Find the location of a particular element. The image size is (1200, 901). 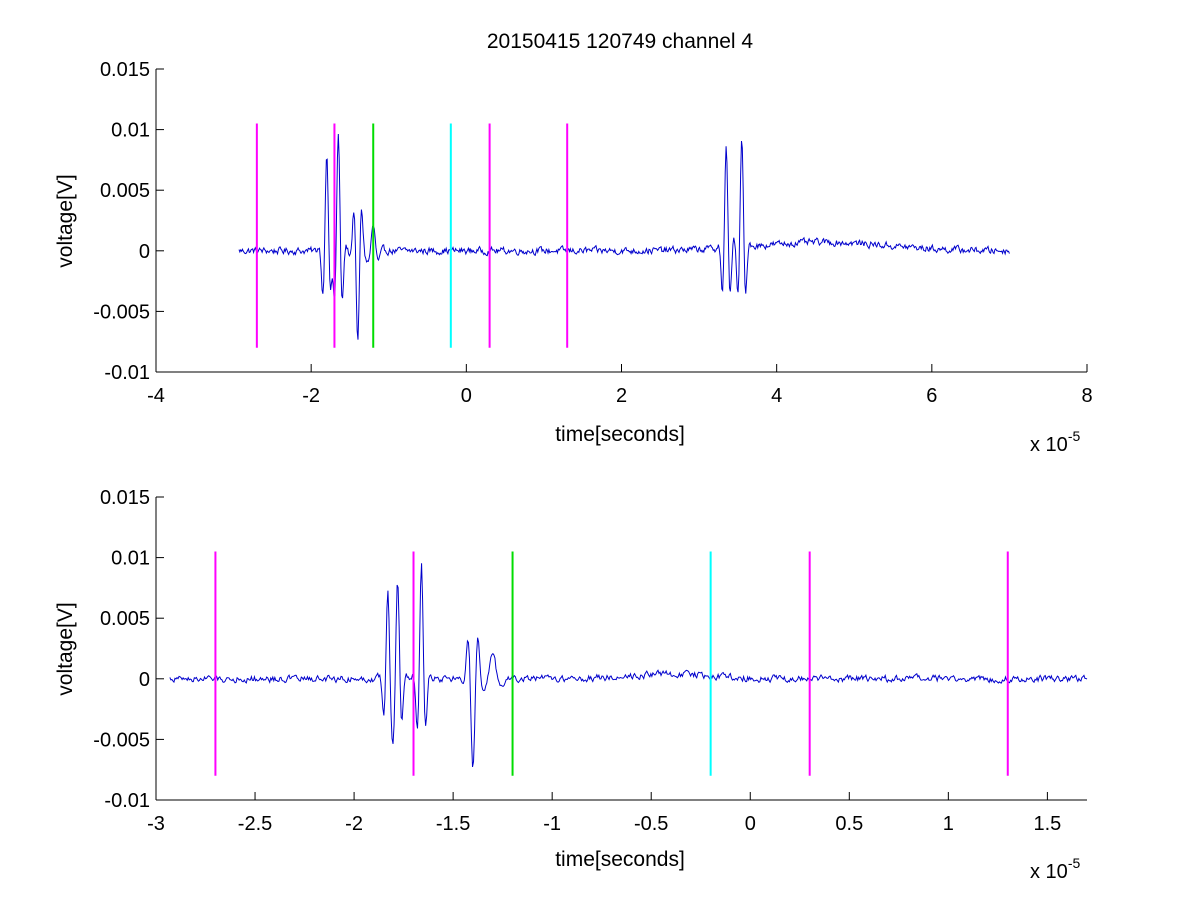

top-x-tick-label-5: 6 is located at coordinates (931, 396).